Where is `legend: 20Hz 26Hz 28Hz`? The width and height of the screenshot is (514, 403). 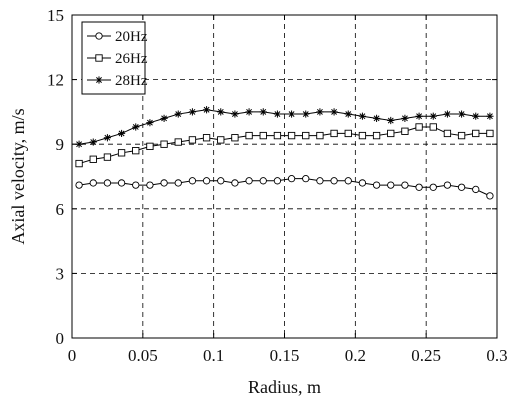
legend: 20Hz 26Hz 28Hz is located at coordinates (115, 58).